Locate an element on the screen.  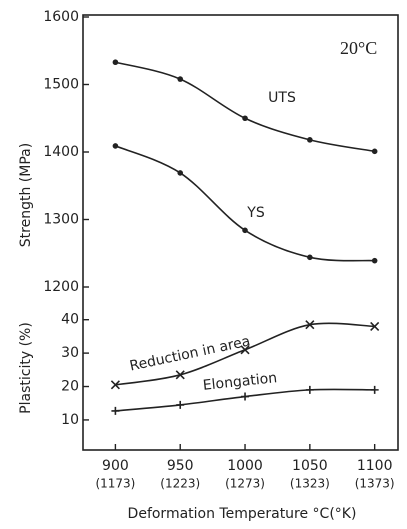
x-tick-sublabel: (1273) is located at coordinates (245, 484).